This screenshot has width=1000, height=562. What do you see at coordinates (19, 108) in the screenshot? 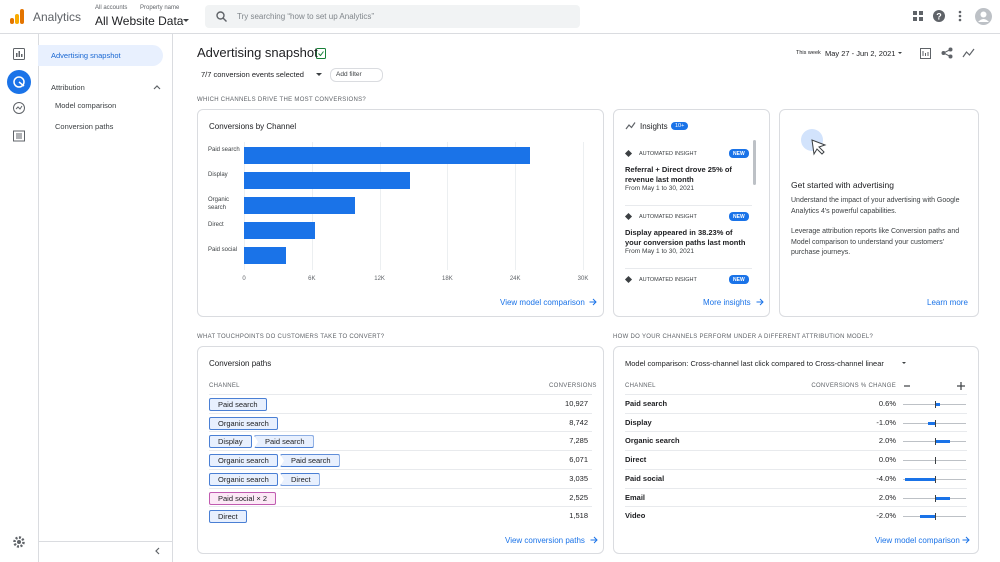
I see `explore-icon` at bounding box center [19, 108].